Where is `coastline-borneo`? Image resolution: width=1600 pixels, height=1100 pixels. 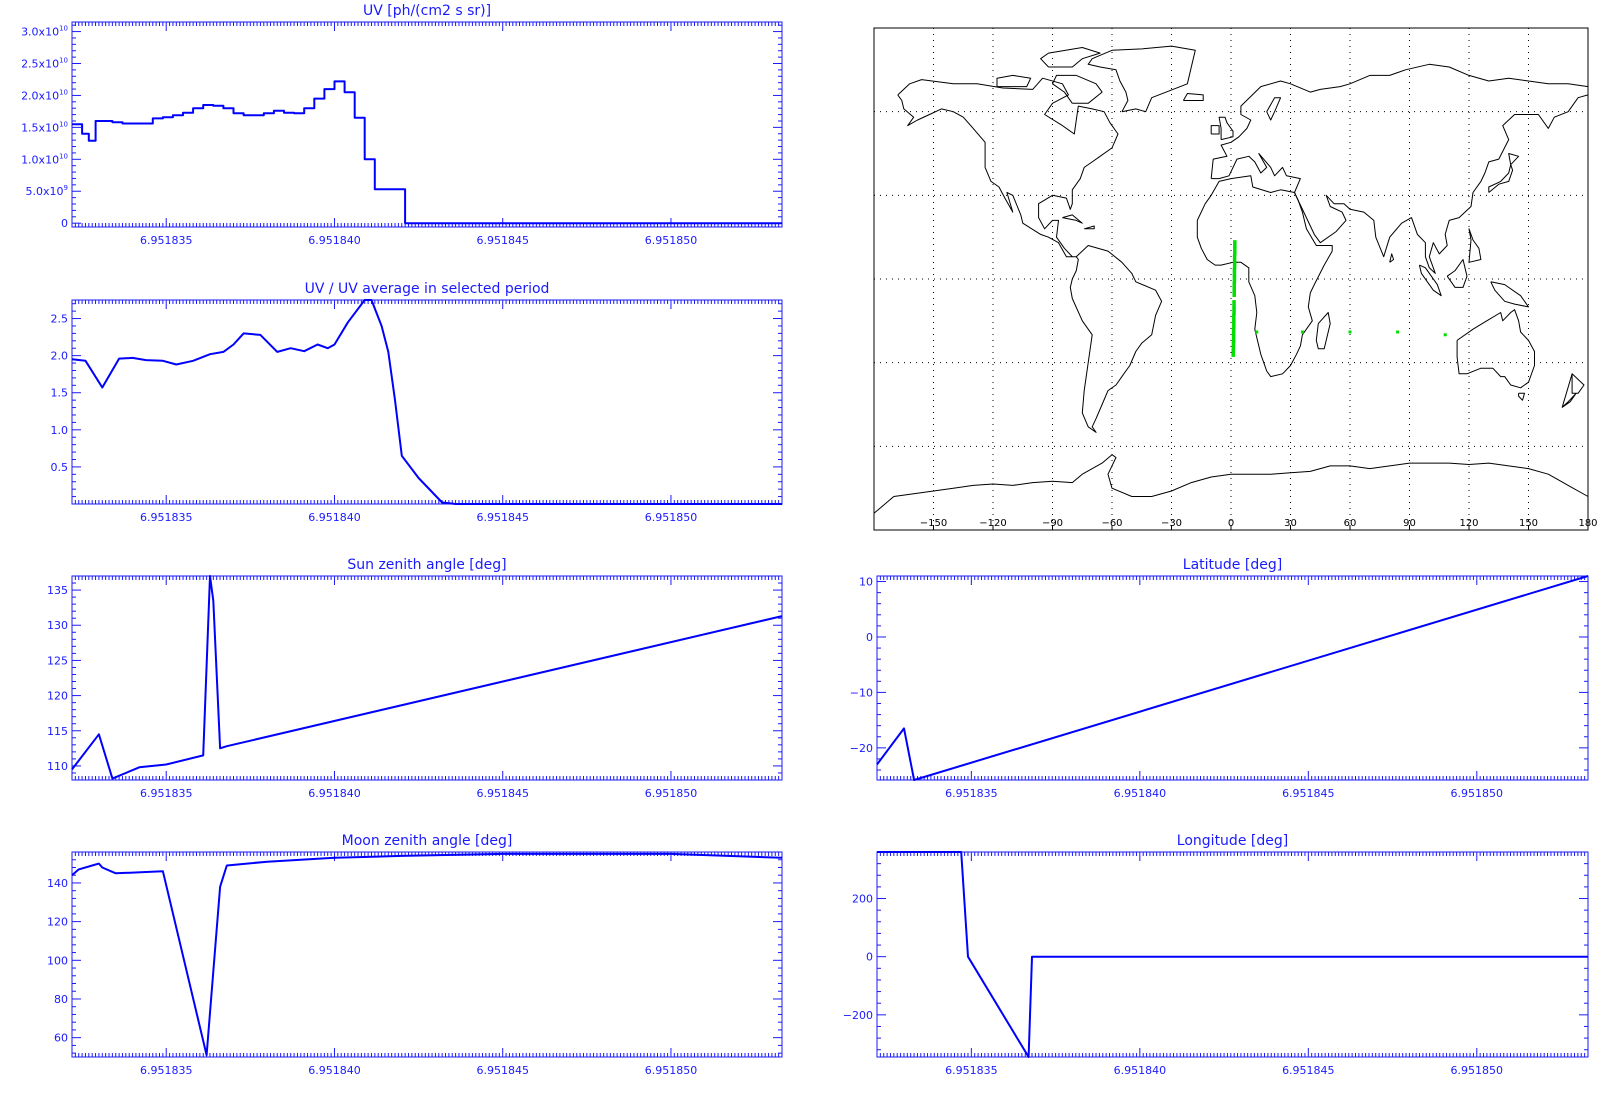
coastline-borneo is located at coordinates (1457, 273).